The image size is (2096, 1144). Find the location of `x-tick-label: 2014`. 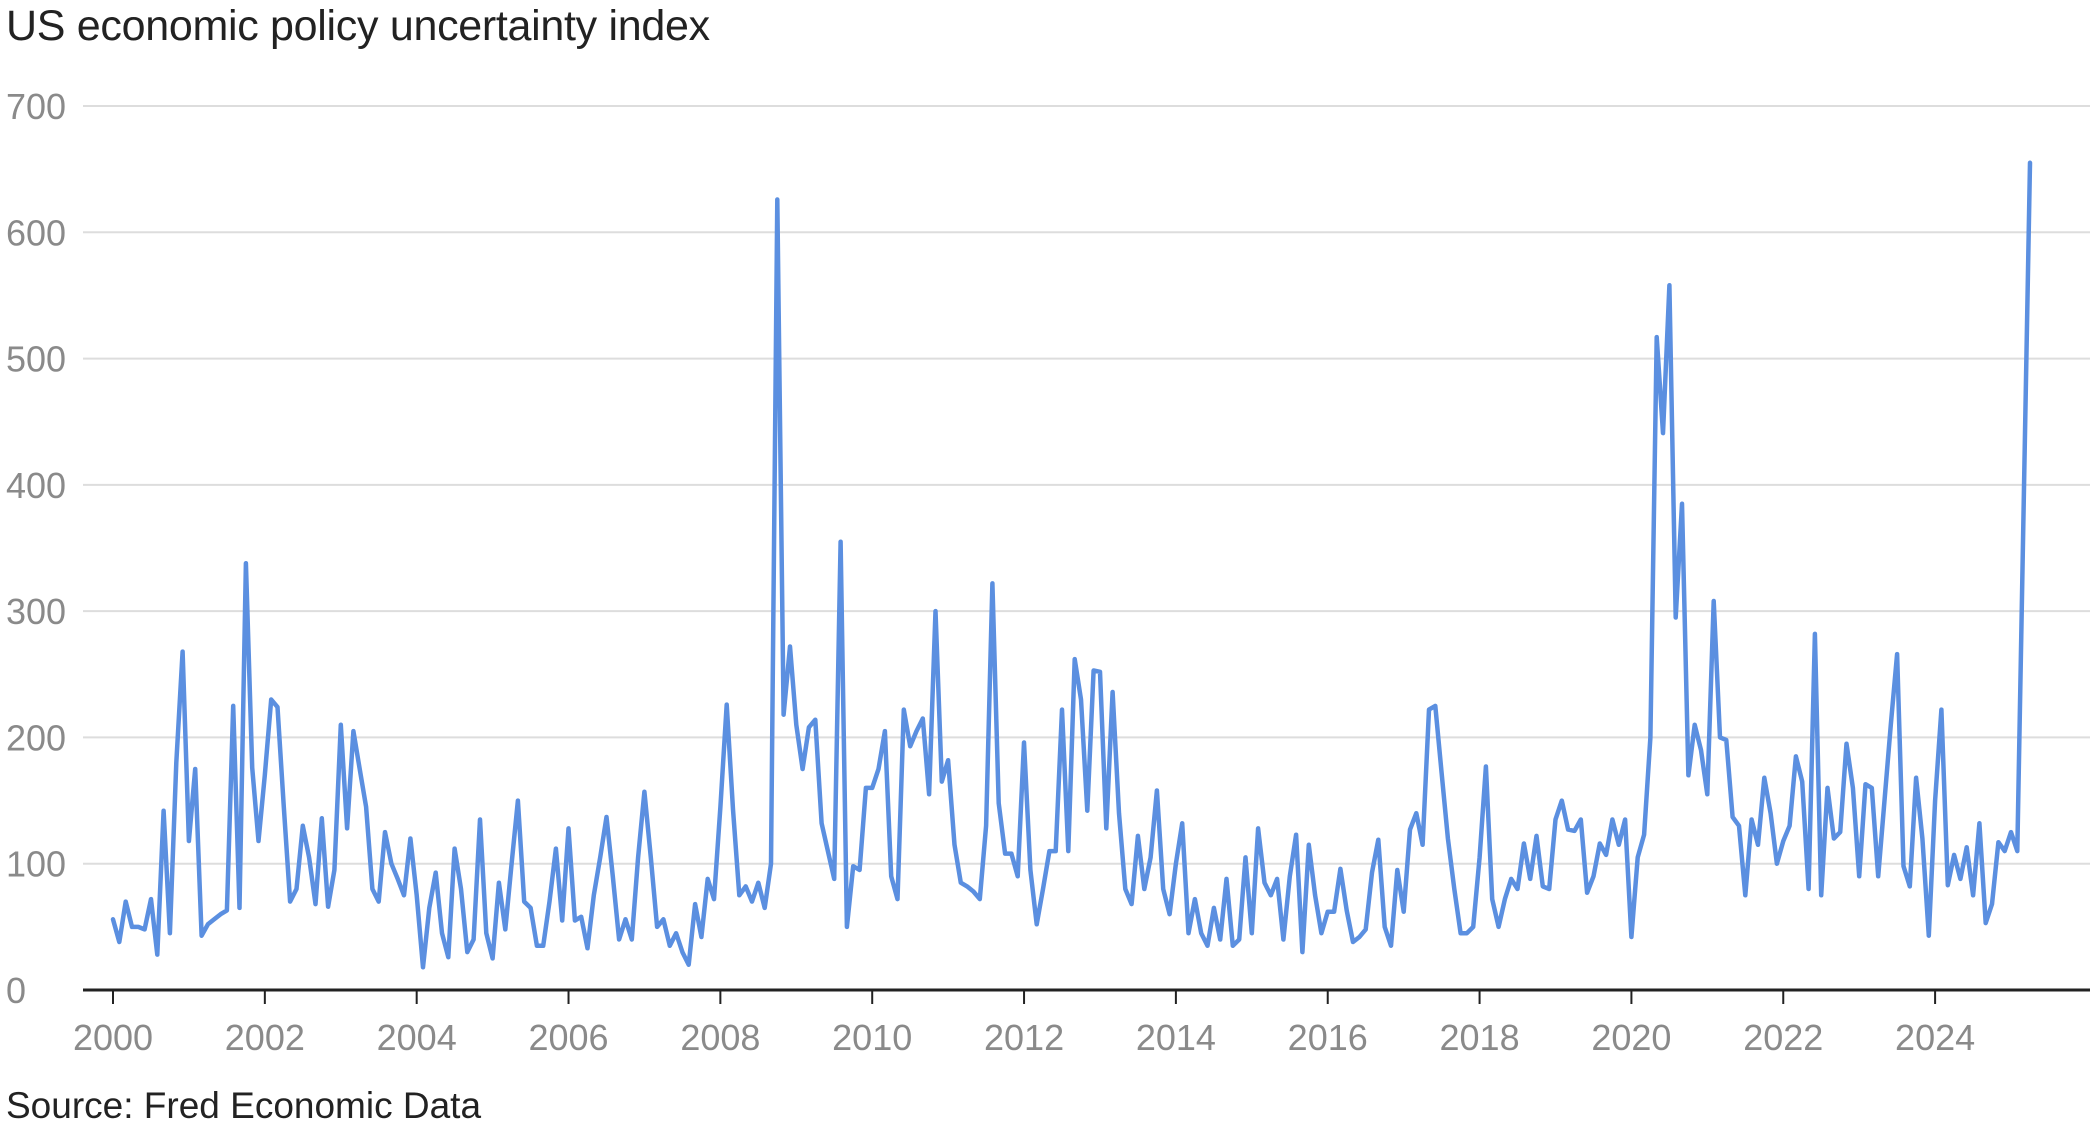

x-tick-label: 2014 is located at coordinates (1176, 1037).